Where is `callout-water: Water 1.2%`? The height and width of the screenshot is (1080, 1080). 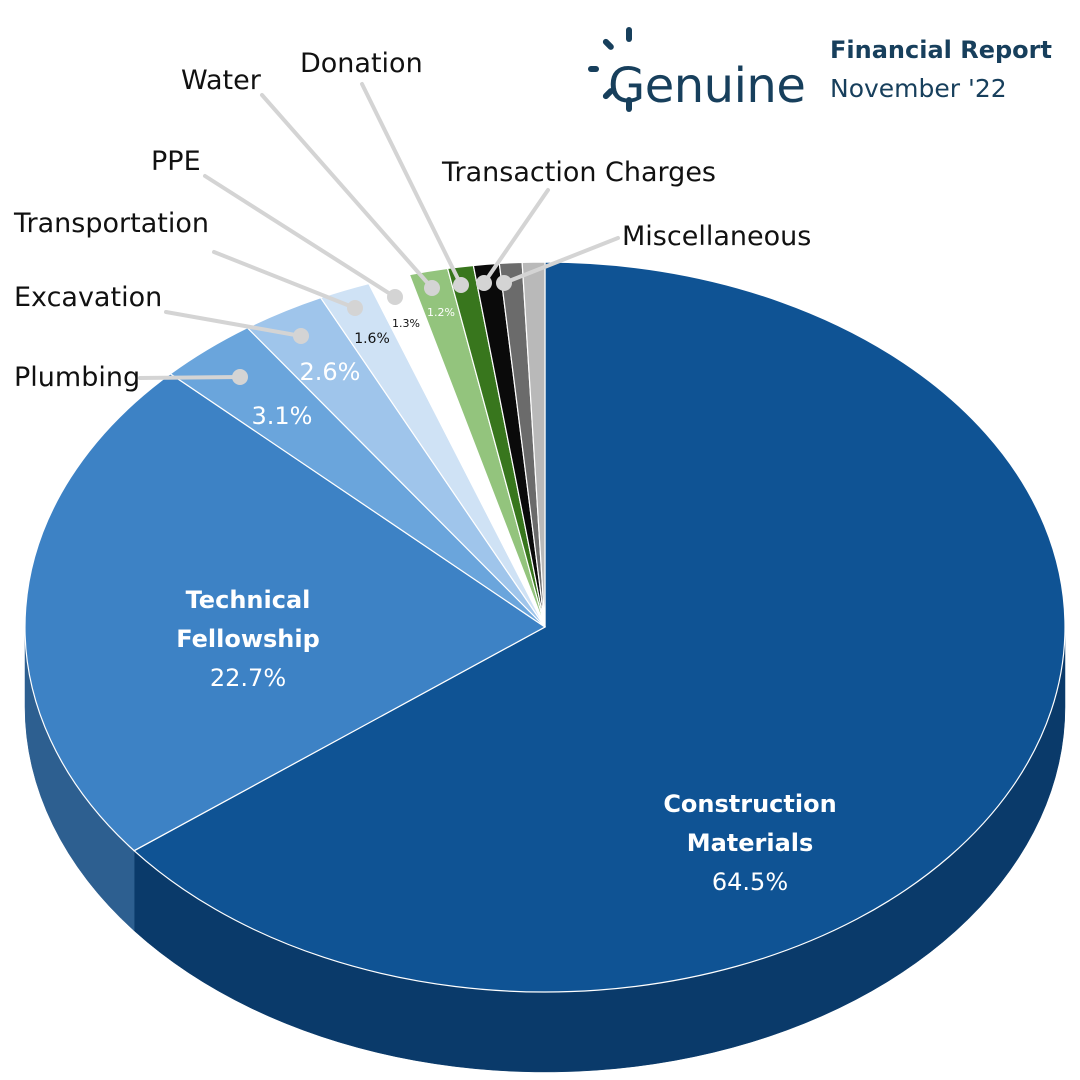 callout-water: Water 1.2% is located at coordinates (318, 192).